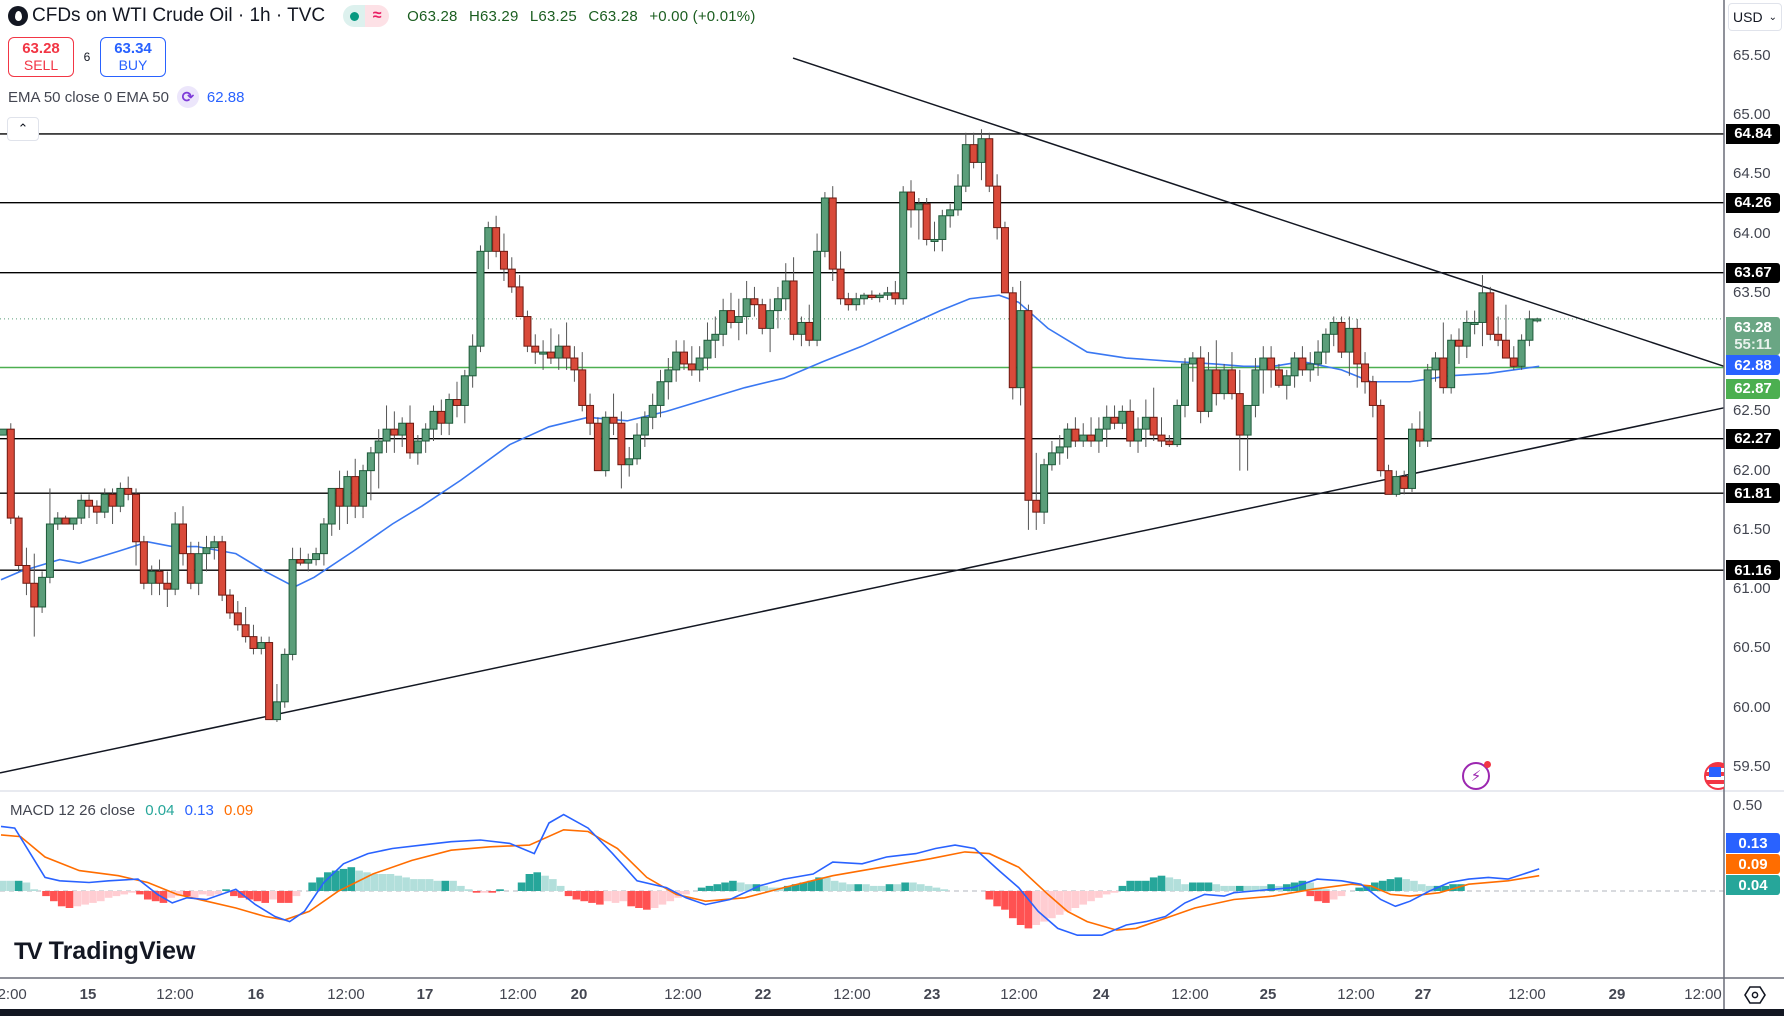 The width and height of the screenshot is (1784, 1016). What do you see at coordinates (1753, 327) in the screenshot?
I see `last-price-value: 63.28` at bounding box center [1753, 327].